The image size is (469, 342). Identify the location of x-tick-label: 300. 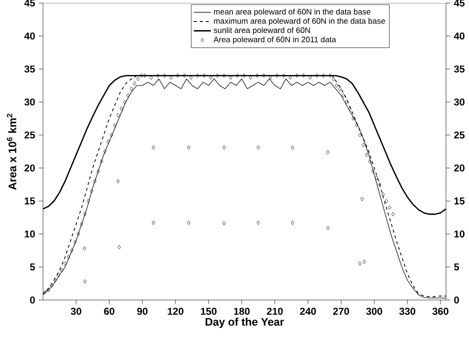
(374, 311).